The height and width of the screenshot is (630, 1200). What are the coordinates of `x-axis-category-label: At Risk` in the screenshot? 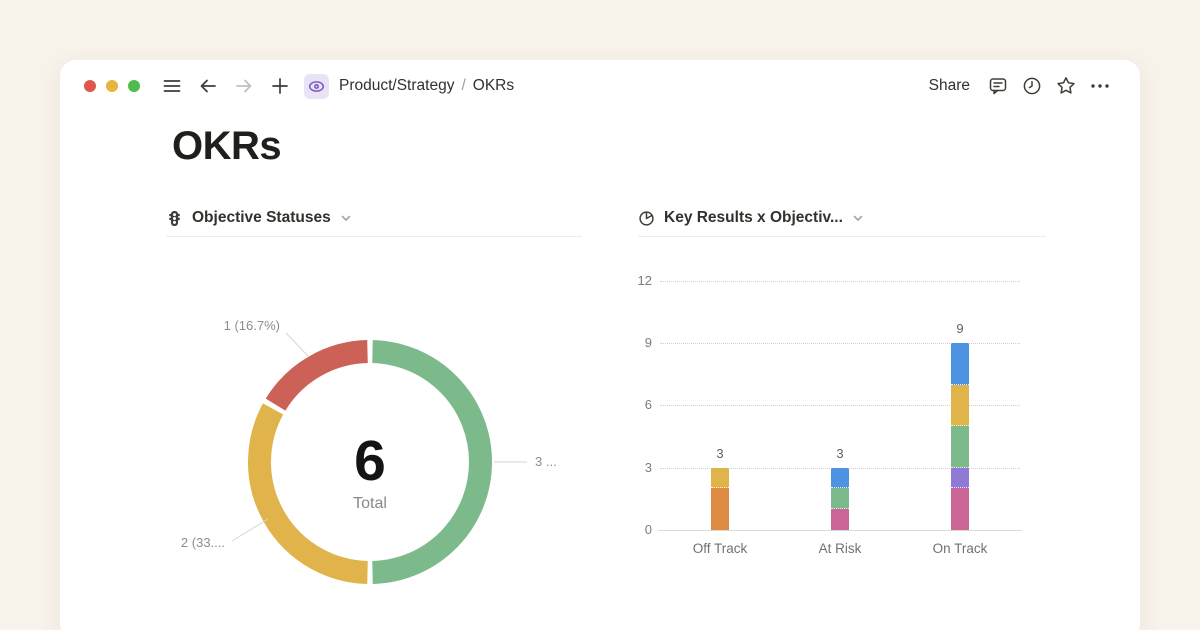 It's located at (840, 548).